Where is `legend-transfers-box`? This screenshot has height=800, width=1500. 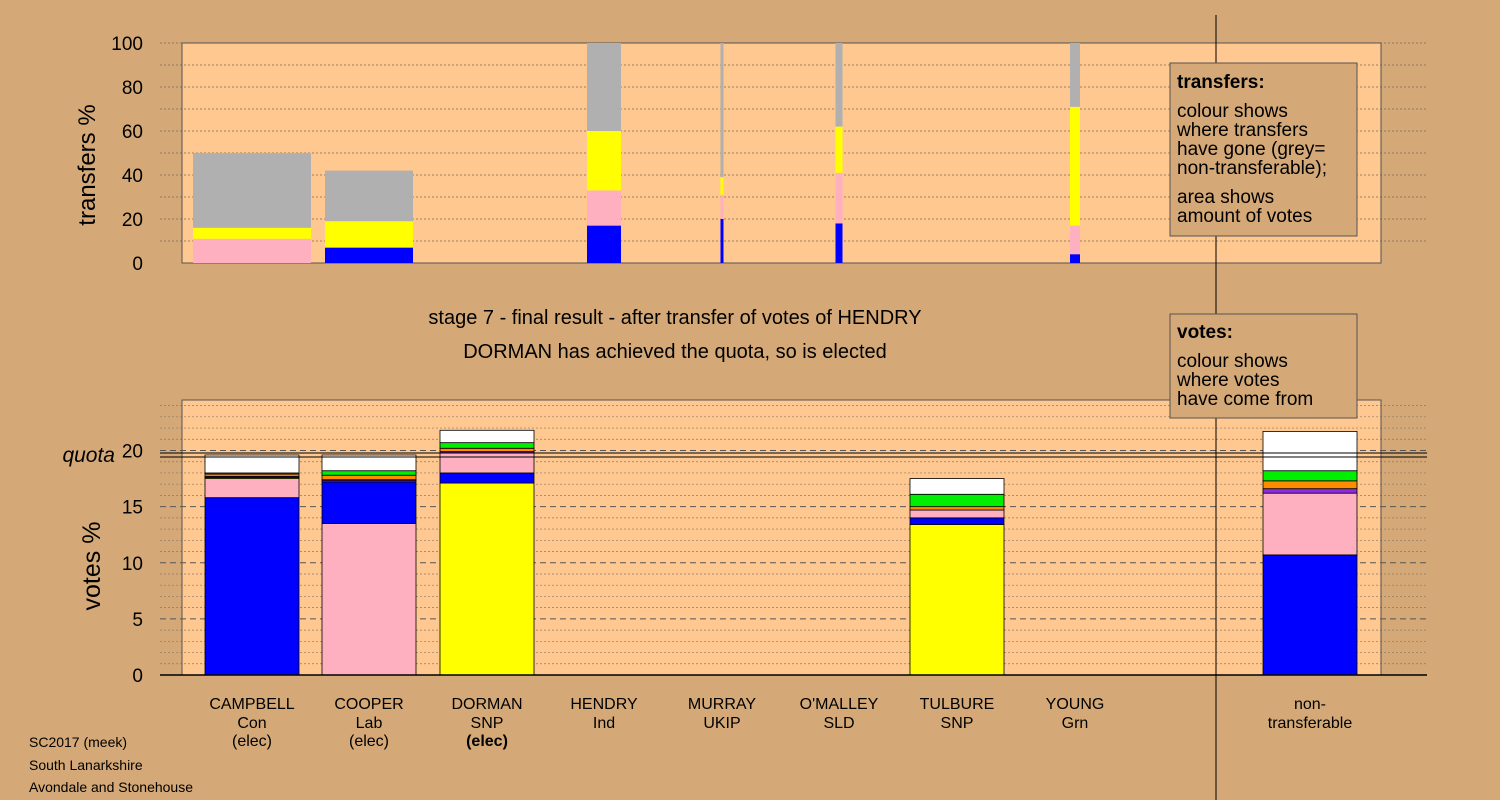
legend-transfers-box is located at coordinates (1263, 149).